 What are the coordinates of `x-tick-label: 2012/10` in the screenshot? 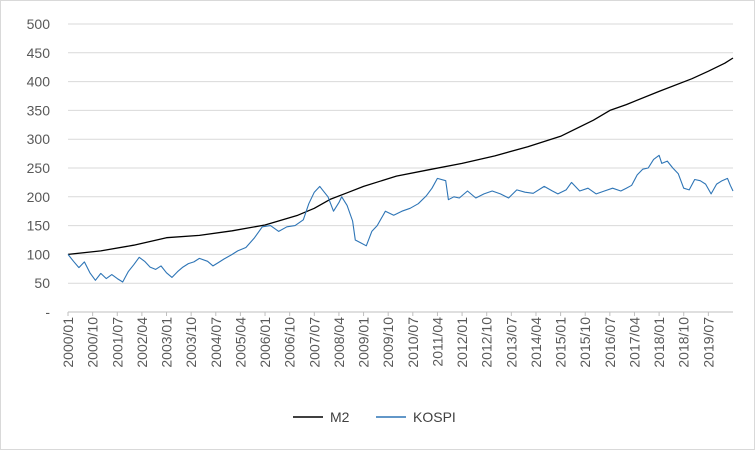 It's located at (487, 342).